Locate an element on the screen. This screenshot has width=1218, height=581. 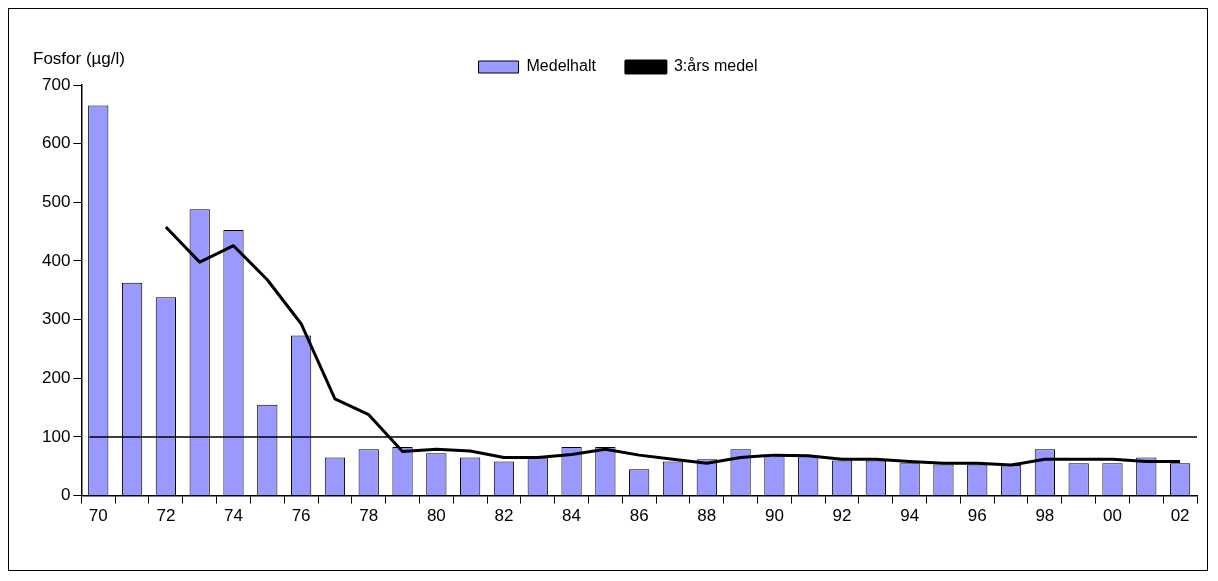
x-tick-label: 92 is located at coordinates (842, 516).